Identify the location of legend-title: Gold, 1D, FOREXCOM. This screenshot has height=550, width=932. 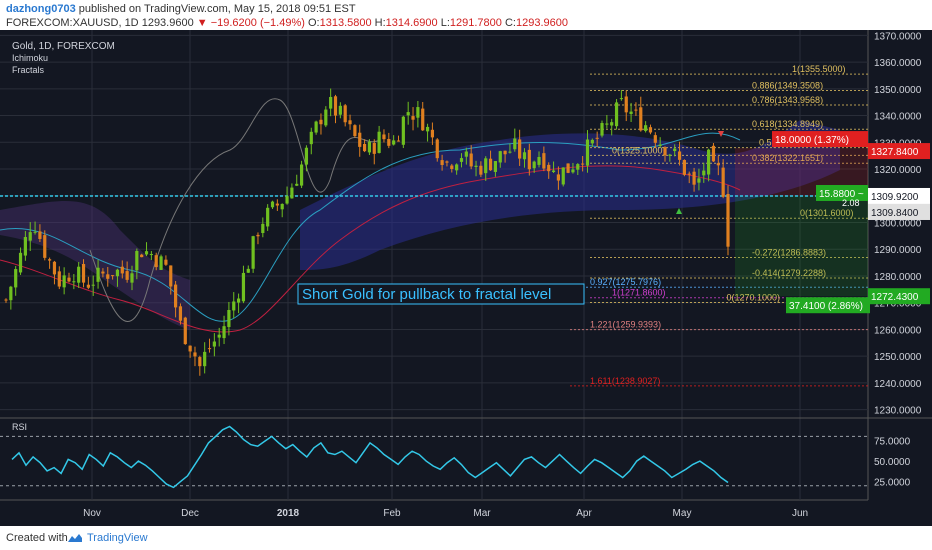
(63, 46).